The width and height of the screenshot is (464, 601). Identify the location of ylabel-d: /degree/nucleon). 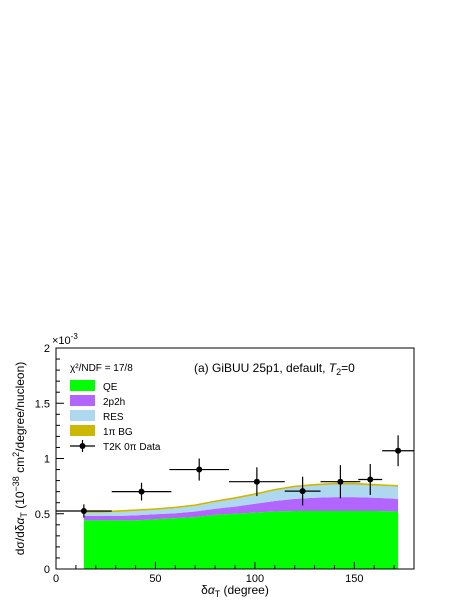
(20, 407).